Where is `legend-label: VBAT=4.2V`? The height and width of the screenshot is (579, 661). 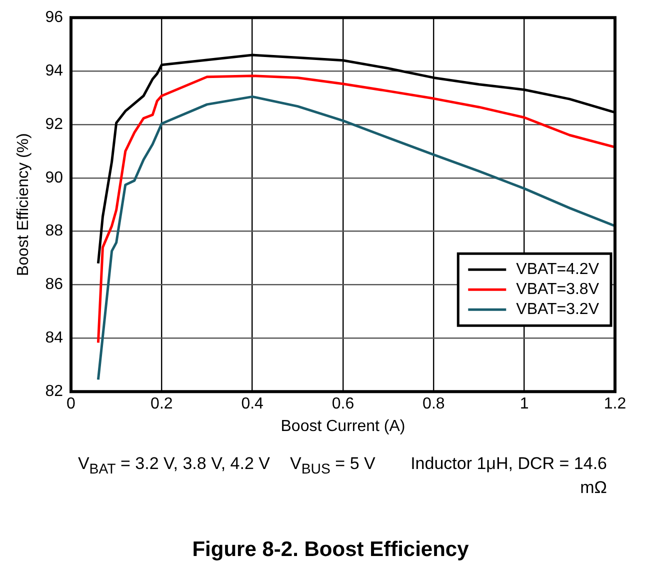
legend-label: VBAT=4.2V is located at coordinates (558, 269).